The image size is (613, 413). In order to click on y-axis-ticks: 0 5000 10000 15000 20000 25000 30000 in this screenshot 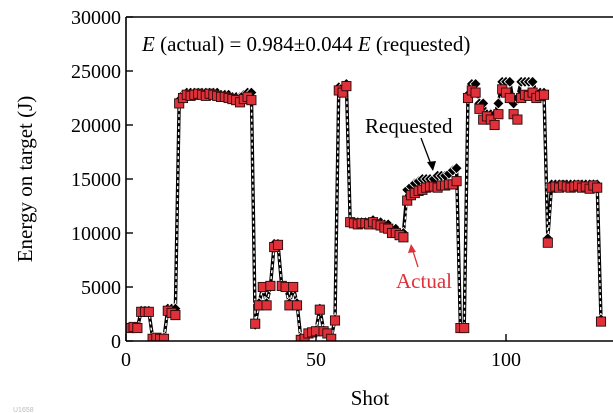, I will do `click(102, 180)`.